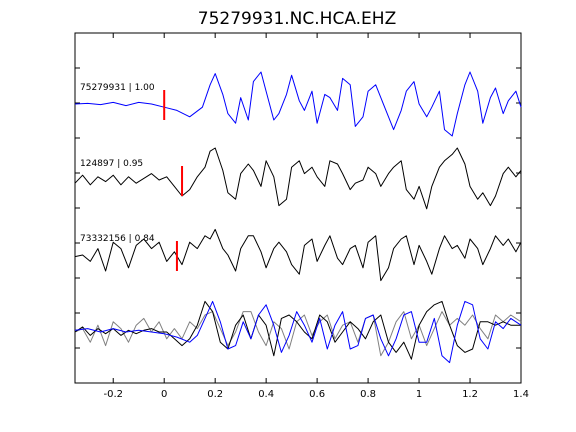  What do you see at coordinates (266, 394) in the screenshot?
I see `x-tick-label: 0.4` at bounding box center [266, 394].